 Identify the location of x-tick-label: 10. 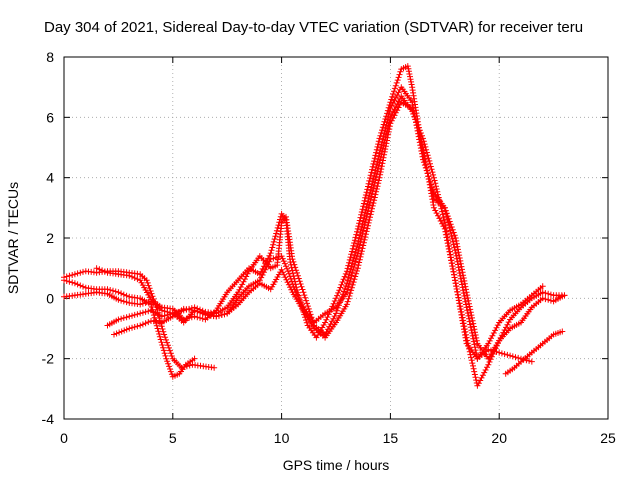
(282, 438).